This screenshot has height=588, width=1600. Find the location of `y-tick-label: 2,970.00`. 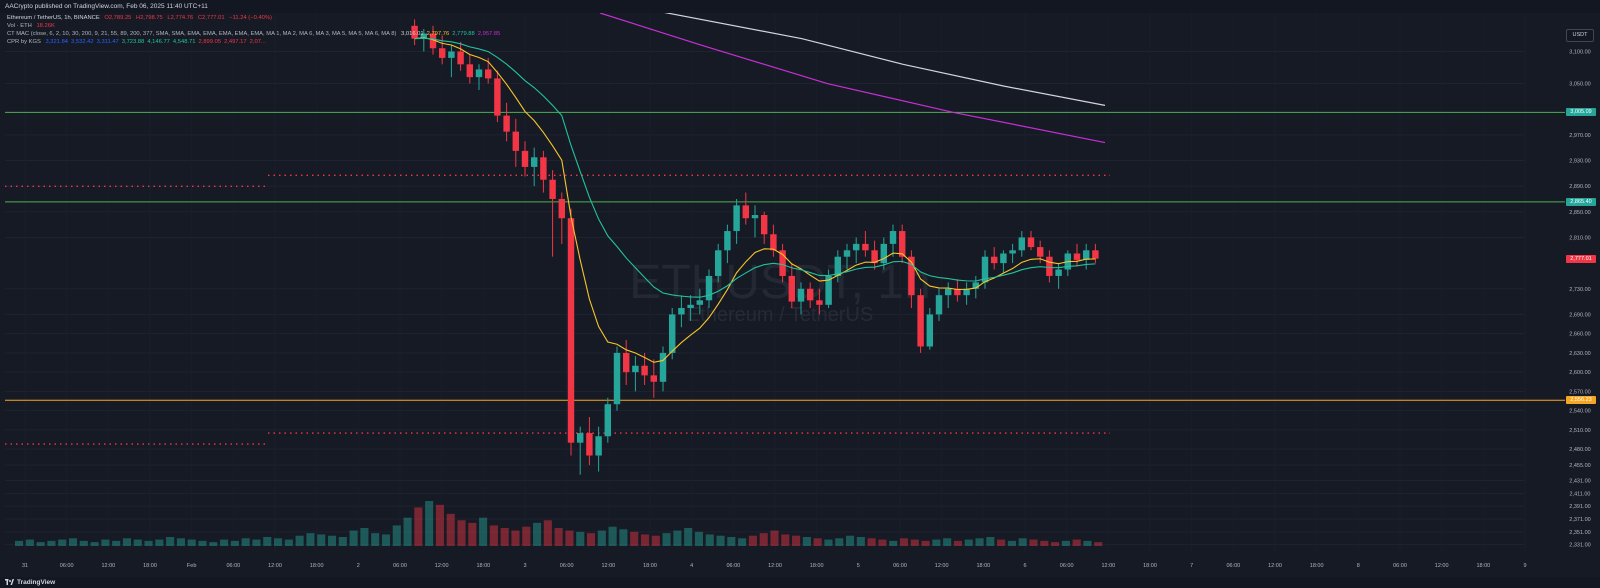

y-tick-label: 2,970.00 is located at coordinates (1579, 136).